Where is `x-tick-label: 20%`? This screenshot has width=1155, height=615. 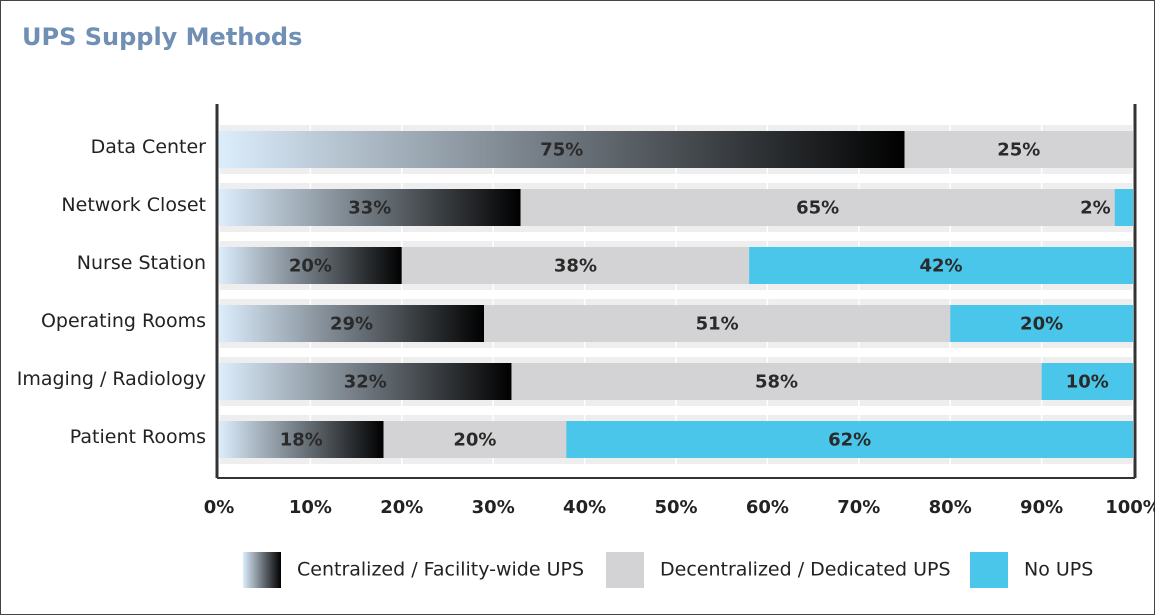
x-tick-label: 20% is located at coordinates (401, 507).